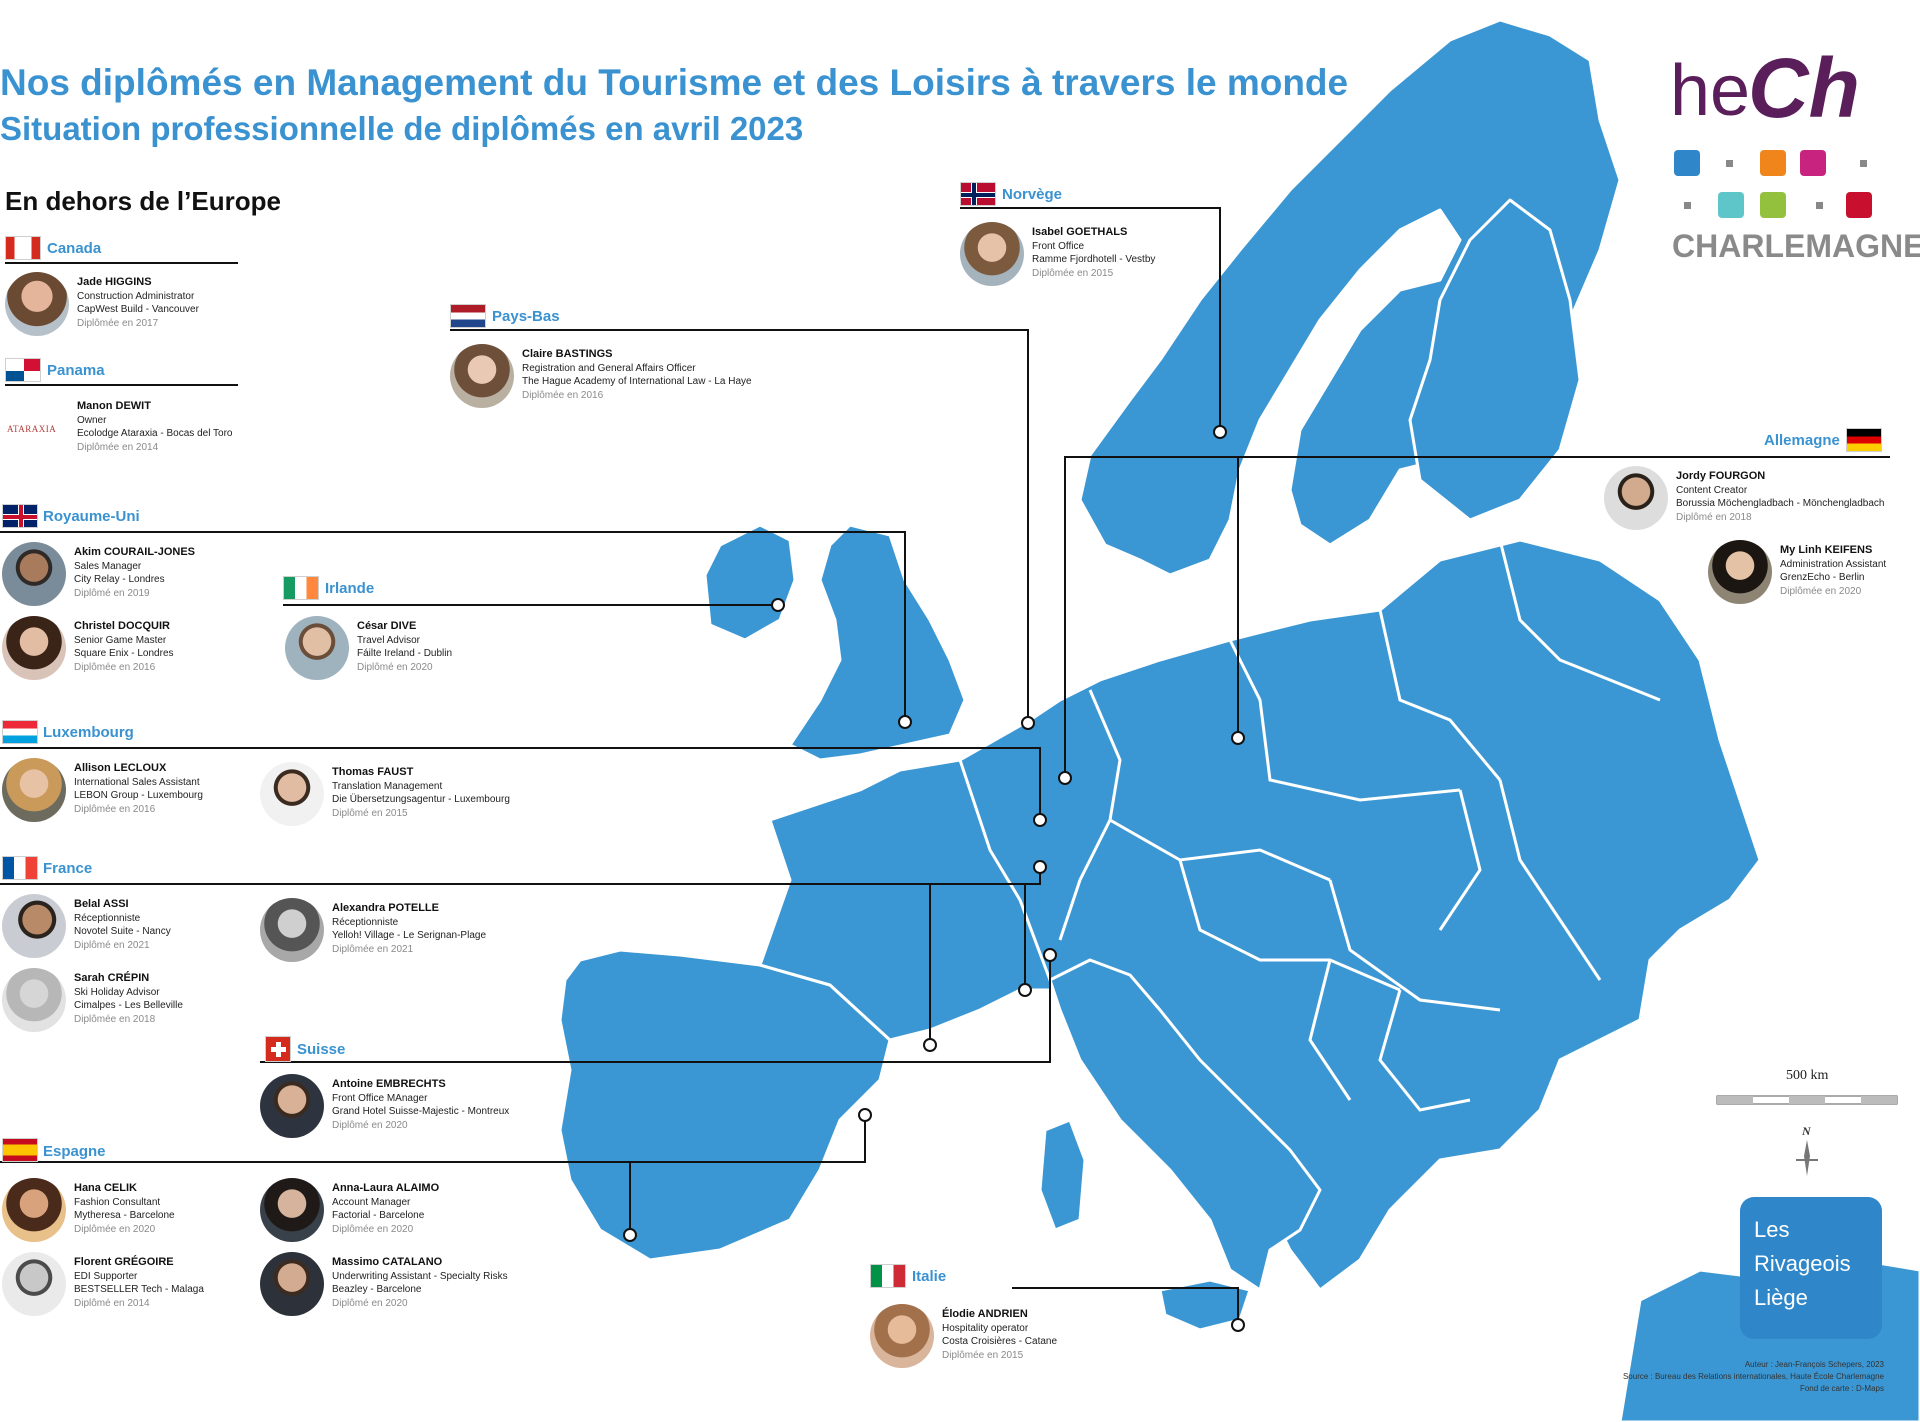 This screenshot has height=1422, width=1920. What do you see at coordinates (750, 582) in the screenshot?
I see `ireland` at bounding box center [750, 582].